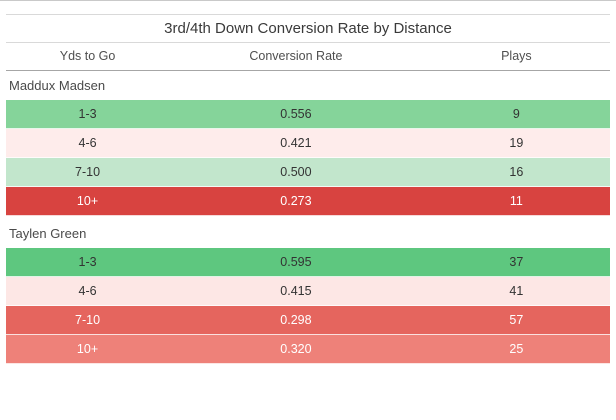 This screenshot has height=420, width=616. I want to click on table-row: 7-10 0.500 16, so click(308, 172).